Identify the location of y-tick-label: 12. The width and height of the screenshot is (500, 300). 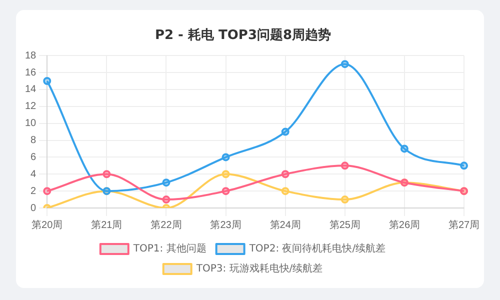
(31, 106).